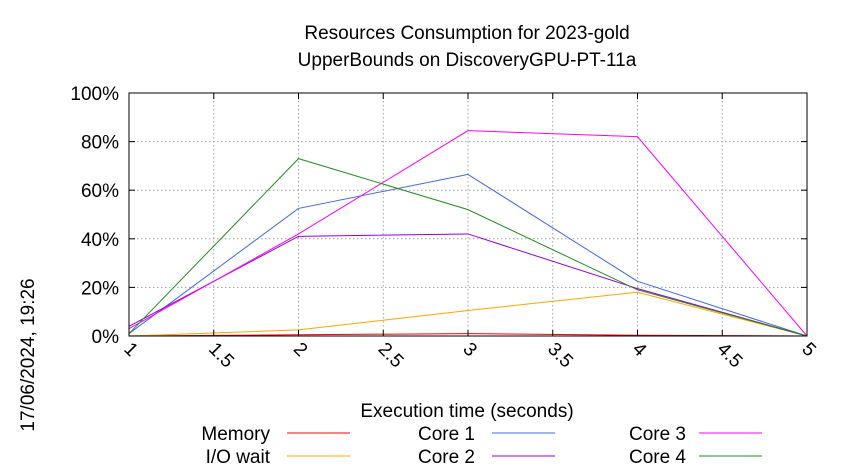 The width and height of the screenshot is (850, 475). Describe the element at coordinates (106, 337) in the screenshot. I see `y-tick-label: 0%` at that location.